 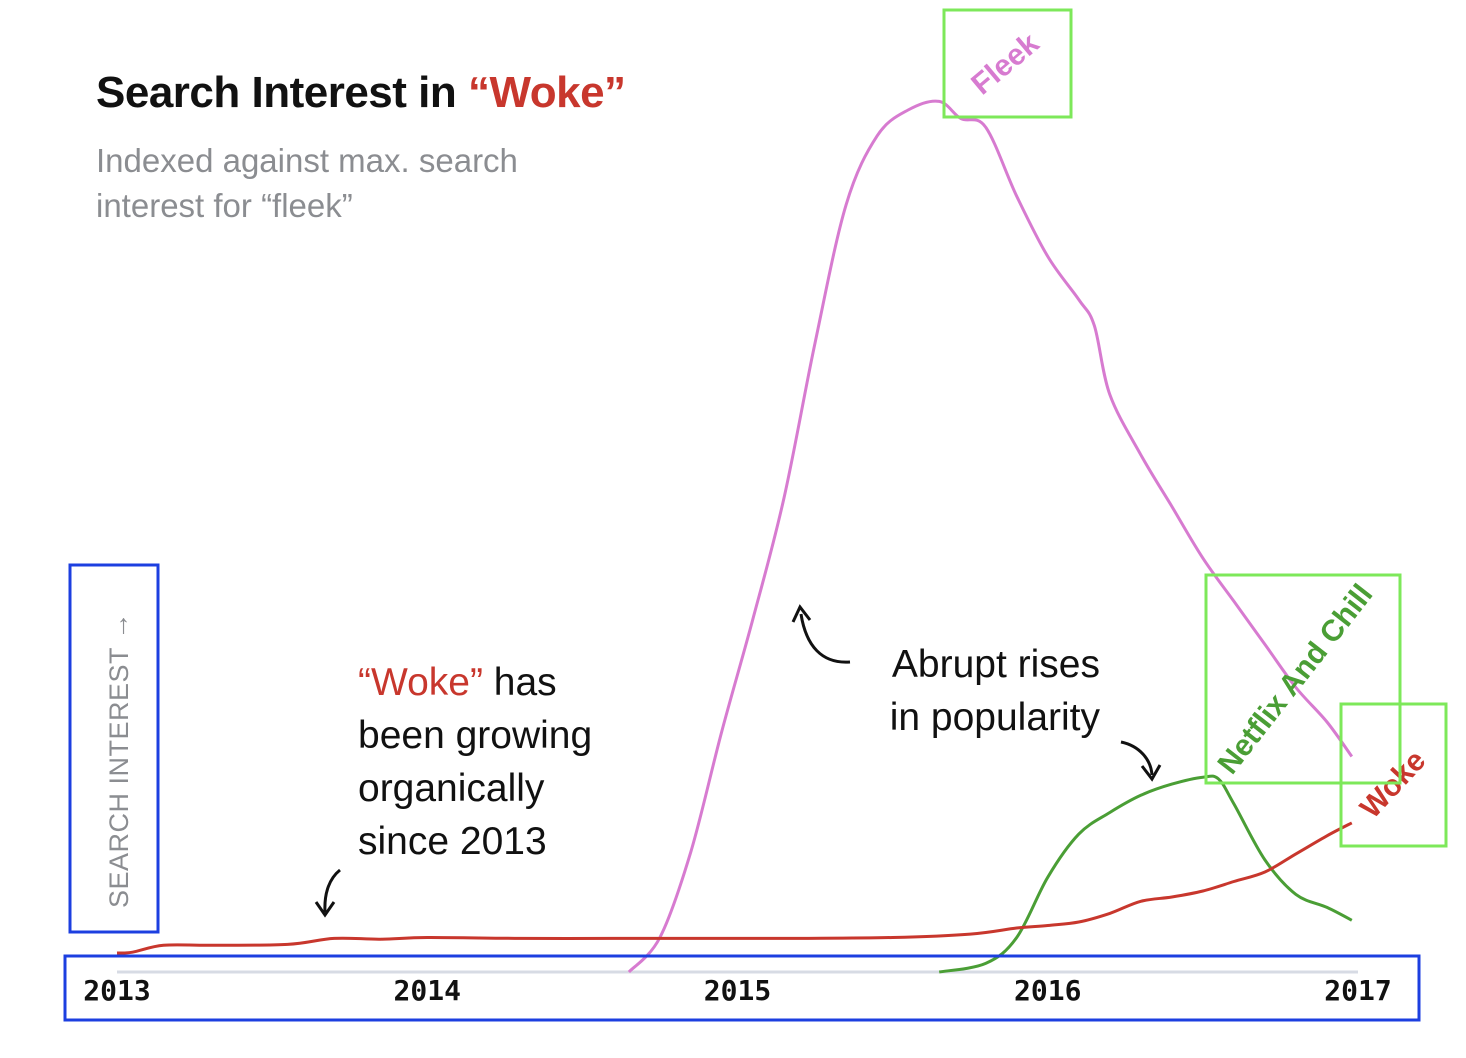 What do you see at coordinates (452, 841) in the screenshot?
I see `woke-annotation-line-4: since 2013` at bounding box center [452, 841].